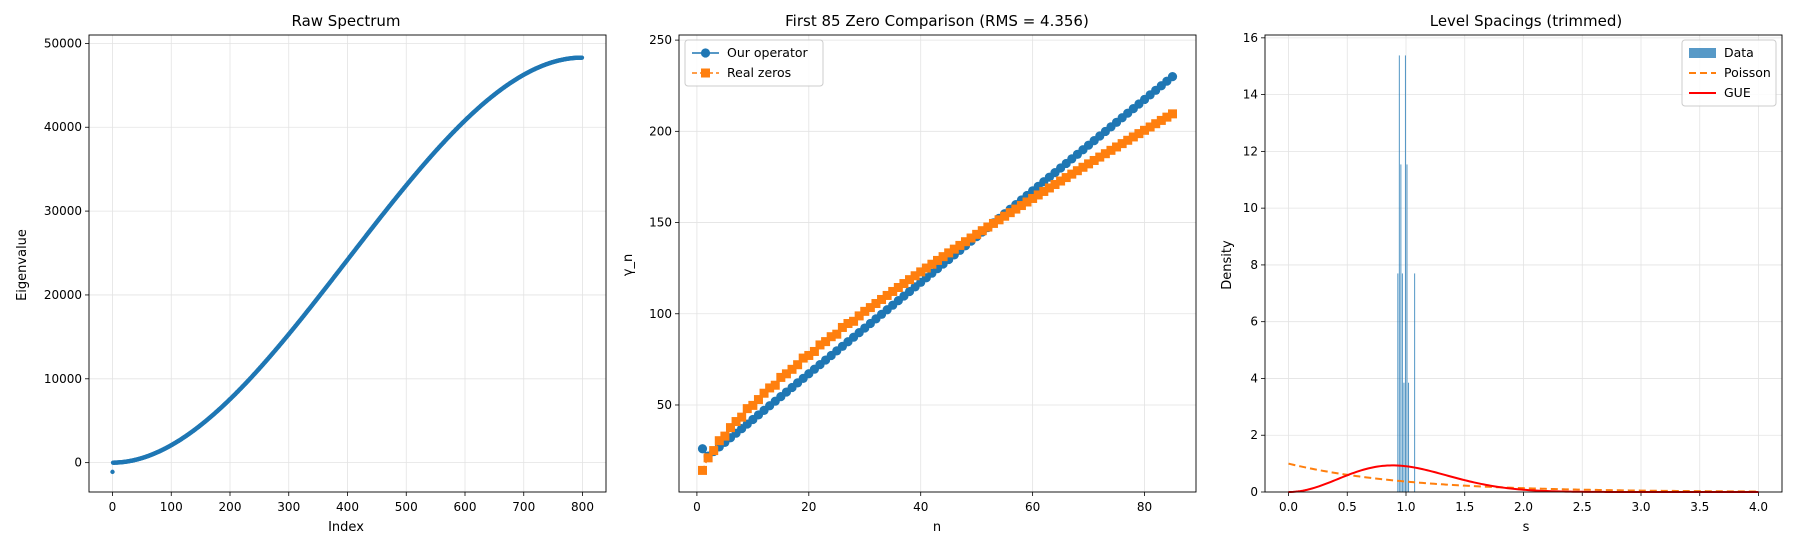  What do you see at coordinates (664, 405) in the screenshot?
I see `zero-comparison-ytick-label: 50` at bounding box center [664, 405].